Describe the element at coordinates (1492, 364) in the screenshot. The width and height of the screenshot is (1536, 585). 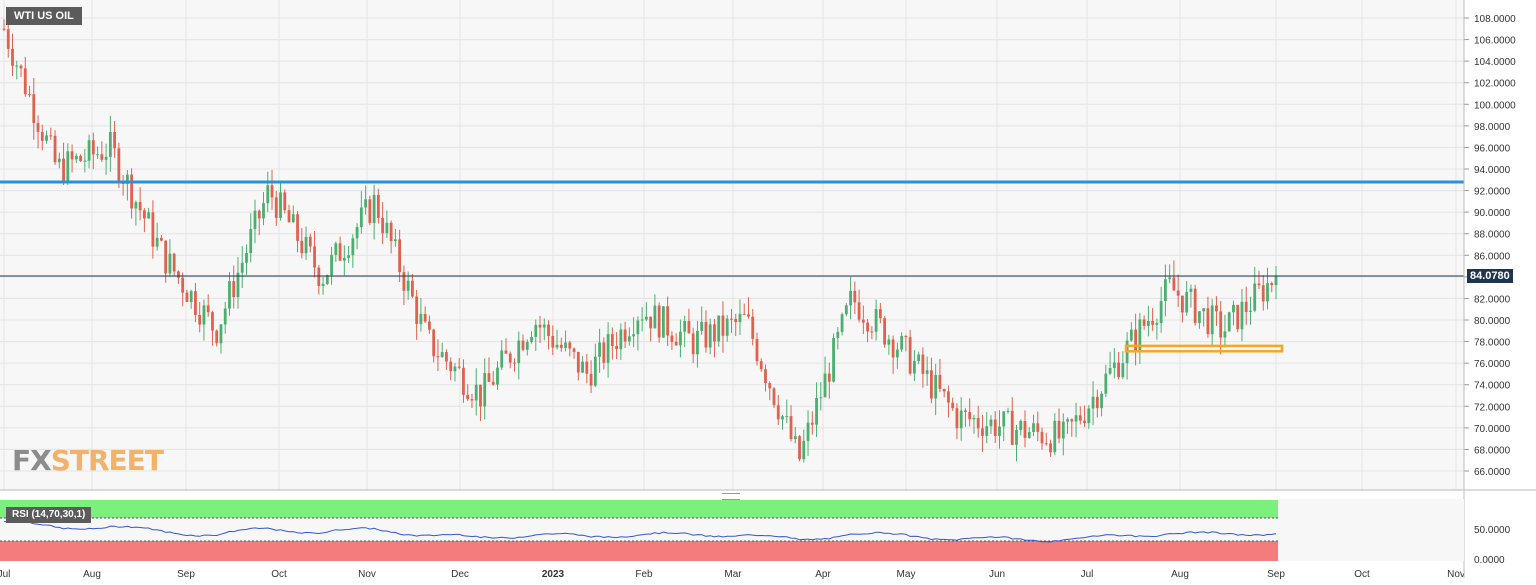
I see `y-tick-label: 76.0000` at that location.